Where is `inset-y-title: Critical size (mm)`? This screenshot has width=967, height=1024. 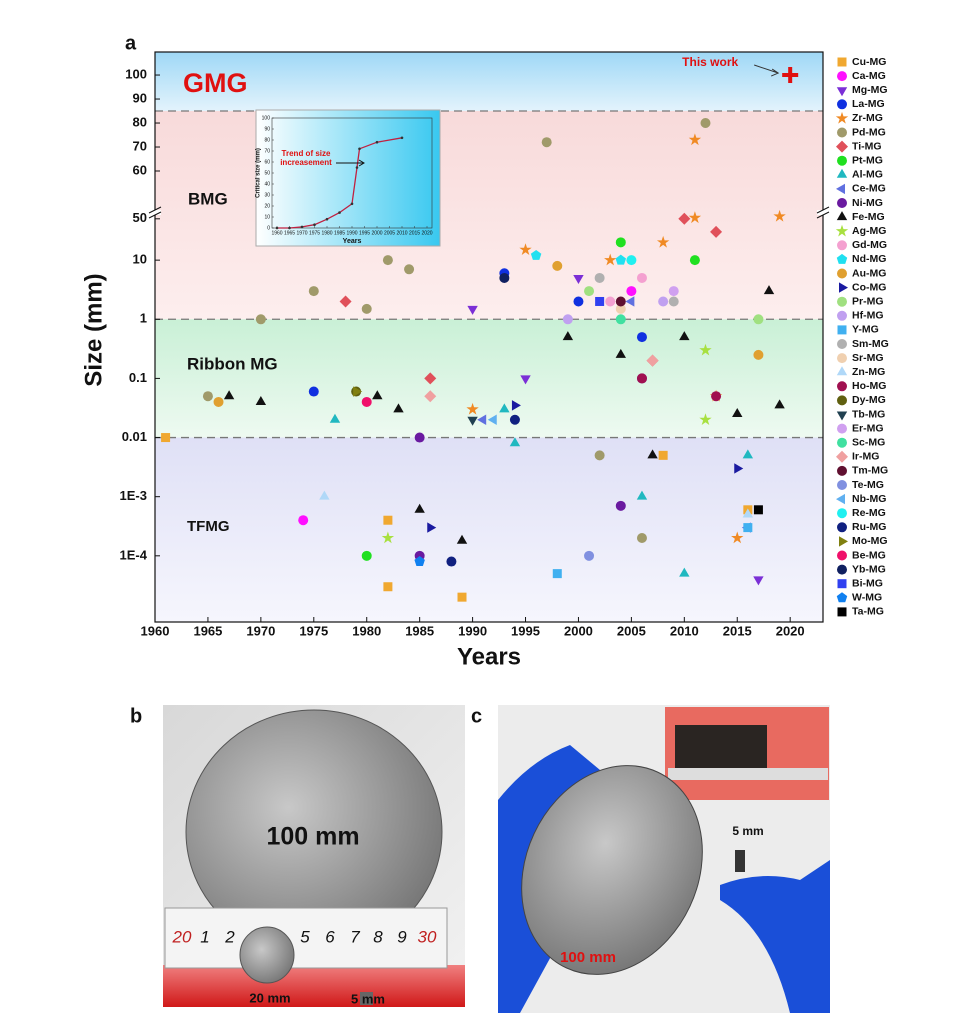 inset-y-title: Critical size (mm) is located at coordinates (259, 173).